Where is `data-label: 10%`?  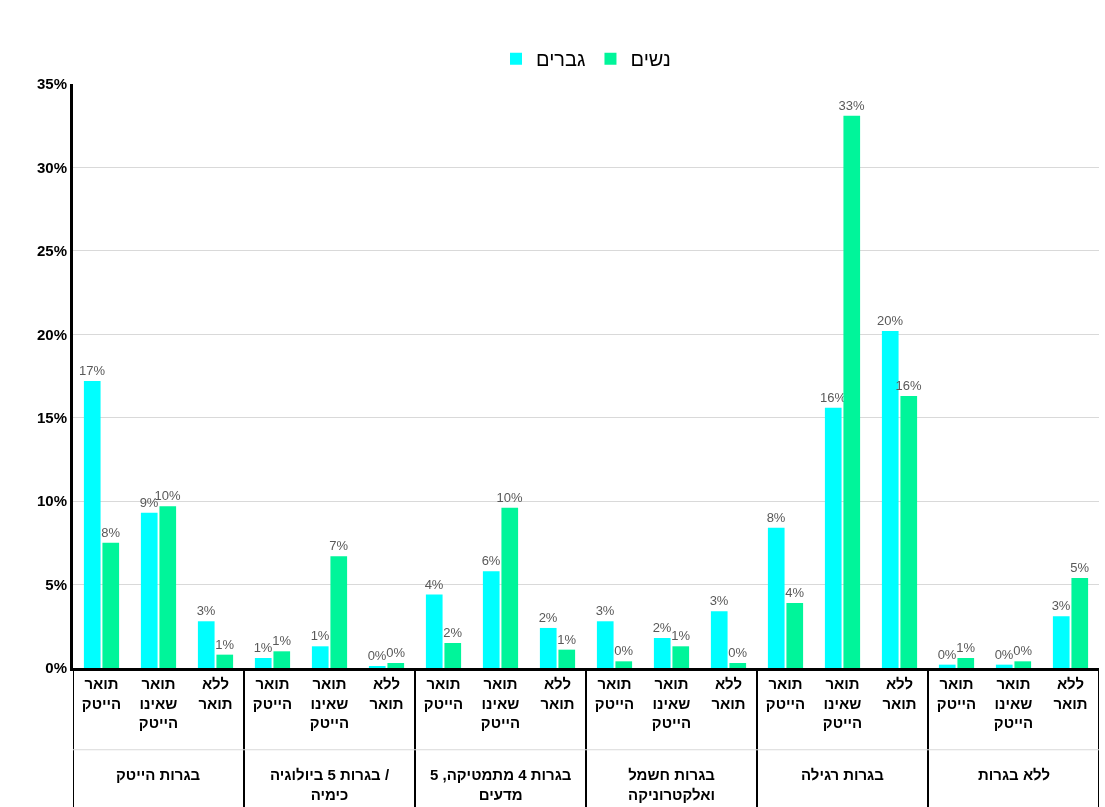
data-label: 10% is located at coordinates (509, 497).